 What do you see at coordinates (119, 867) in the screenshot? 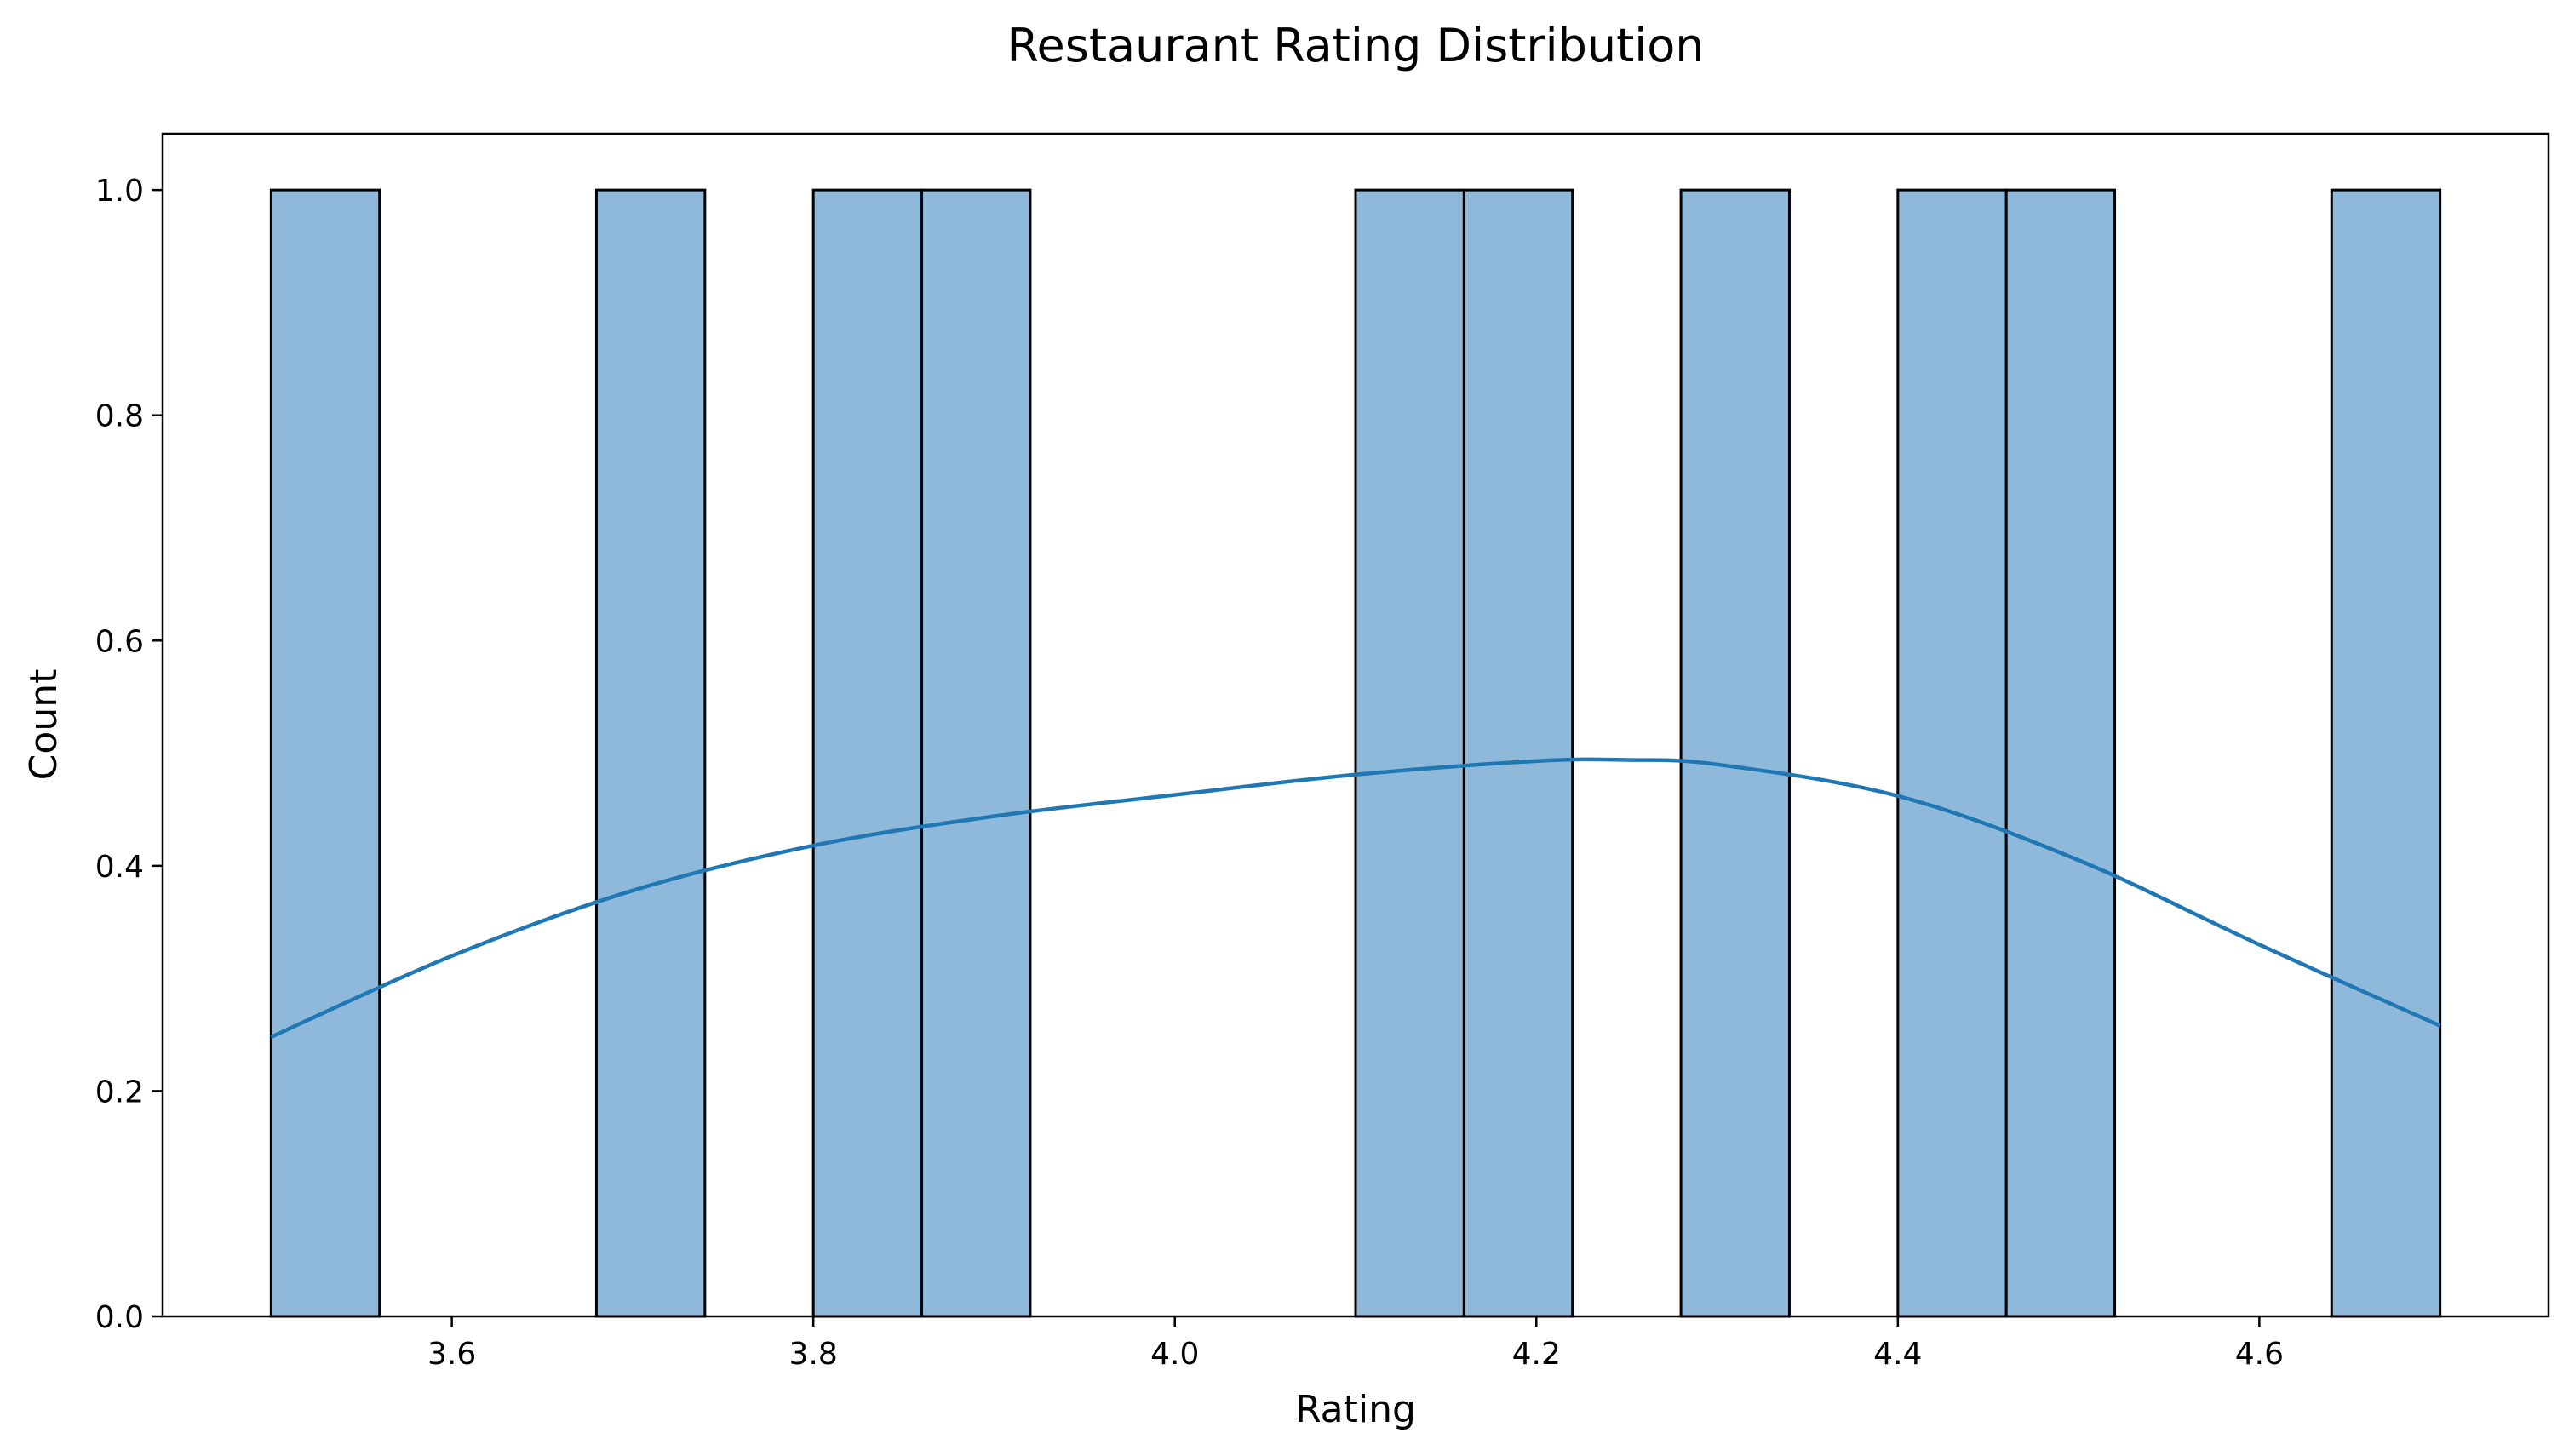
I see `y-tick-label-2: 0.4` at bounding box center [119, 867].